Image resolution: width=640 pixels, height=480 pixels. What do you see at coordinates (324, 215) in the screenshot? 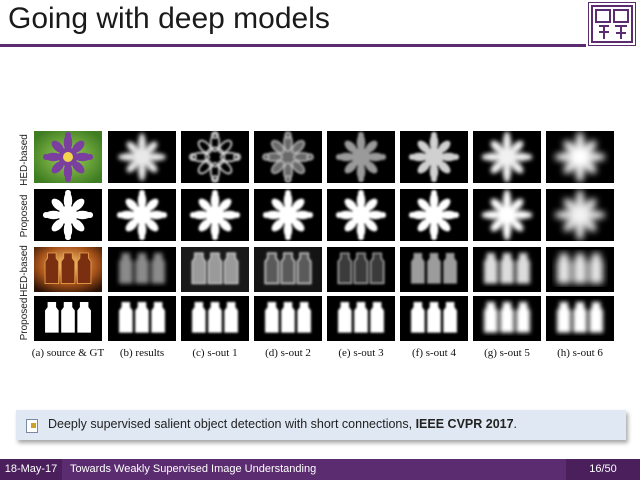
I see `row-2-proposed-flower` at bounding box center [324, 215].